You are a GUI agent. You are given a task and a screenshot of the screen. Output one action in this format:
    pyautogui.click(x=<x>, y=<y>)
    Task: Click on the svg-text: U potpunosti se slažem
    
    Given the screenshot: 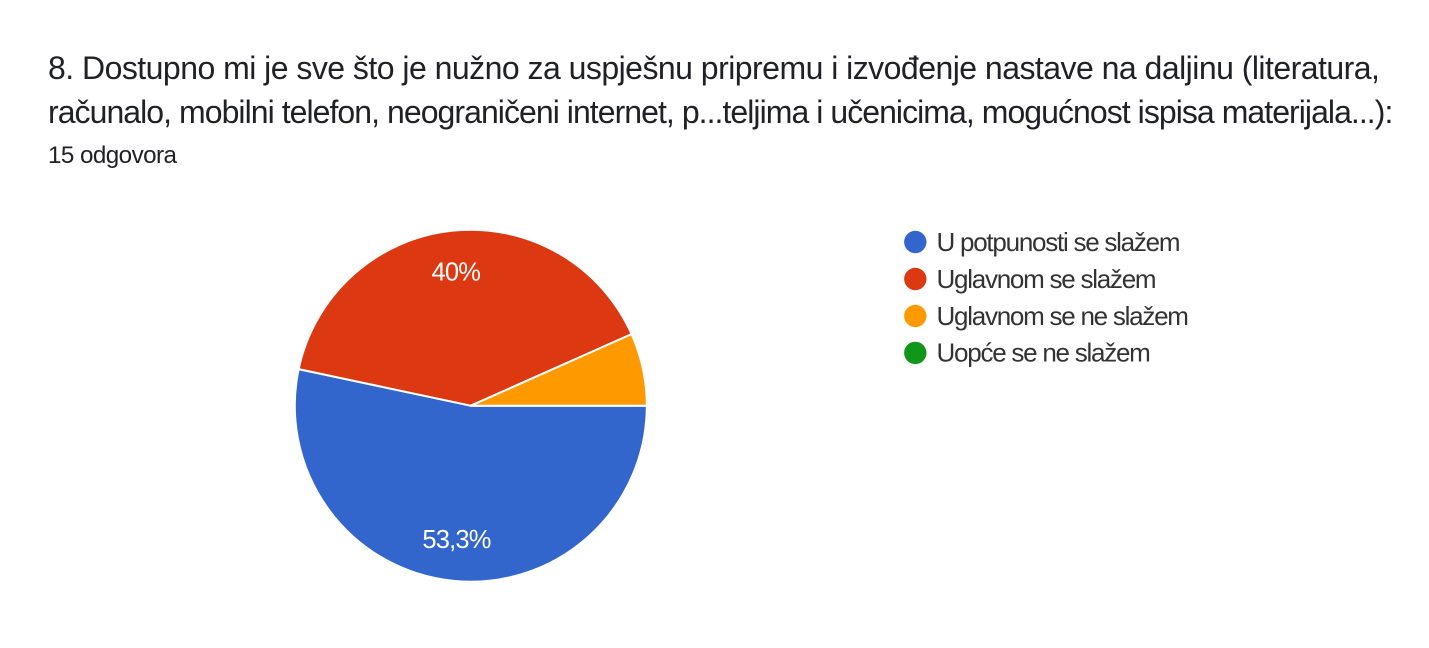 What is the action you would take?
    pyautogui.click(x=1058, y=242)
    